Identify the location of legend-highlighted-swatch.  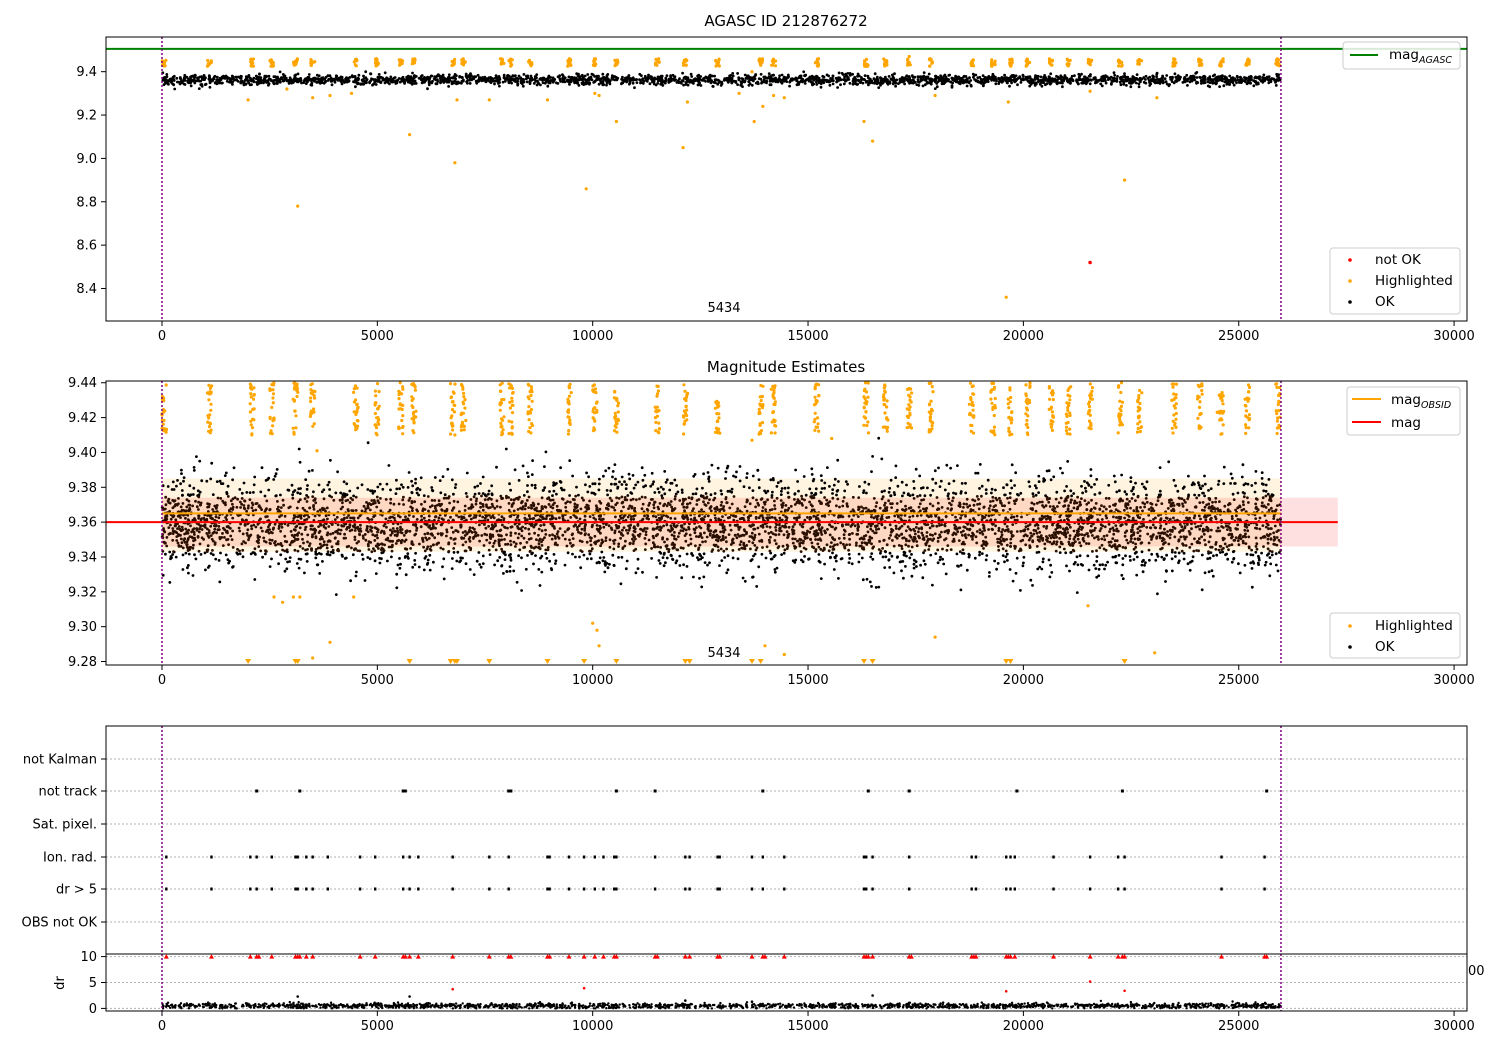
(1350, 281).